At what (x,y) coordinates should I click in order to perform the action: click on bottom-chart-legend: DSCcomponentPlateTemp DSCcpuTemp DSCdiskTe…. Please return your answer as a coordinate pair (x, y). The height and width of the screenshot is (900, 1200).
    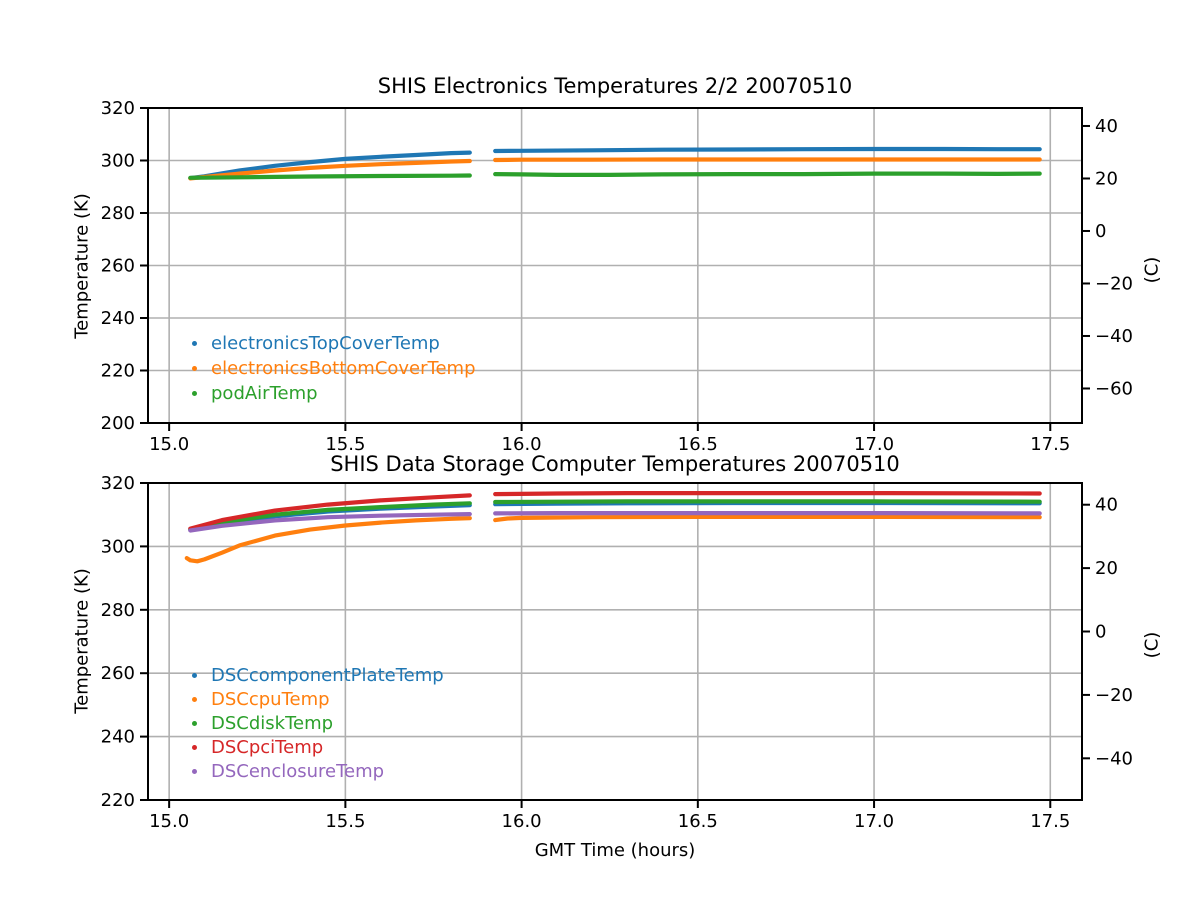
    Looking at the image, I should click on (310, 723).